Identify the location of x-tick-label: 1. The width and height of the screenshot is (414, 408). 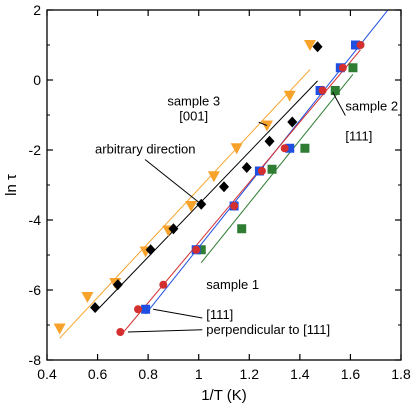
(199, 374).